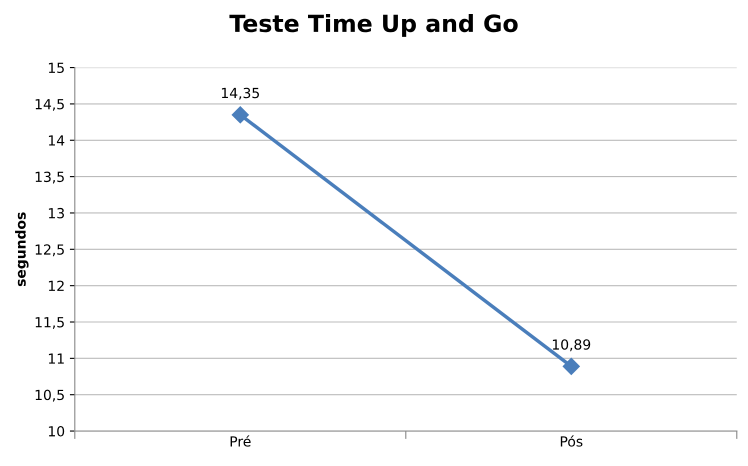 The height and width of the screenshot is (466, 748). What do you see at coordinates (22, 249) in the screenshot?
I see `y-axis-title: segundos` at bounding box center [22, 249].